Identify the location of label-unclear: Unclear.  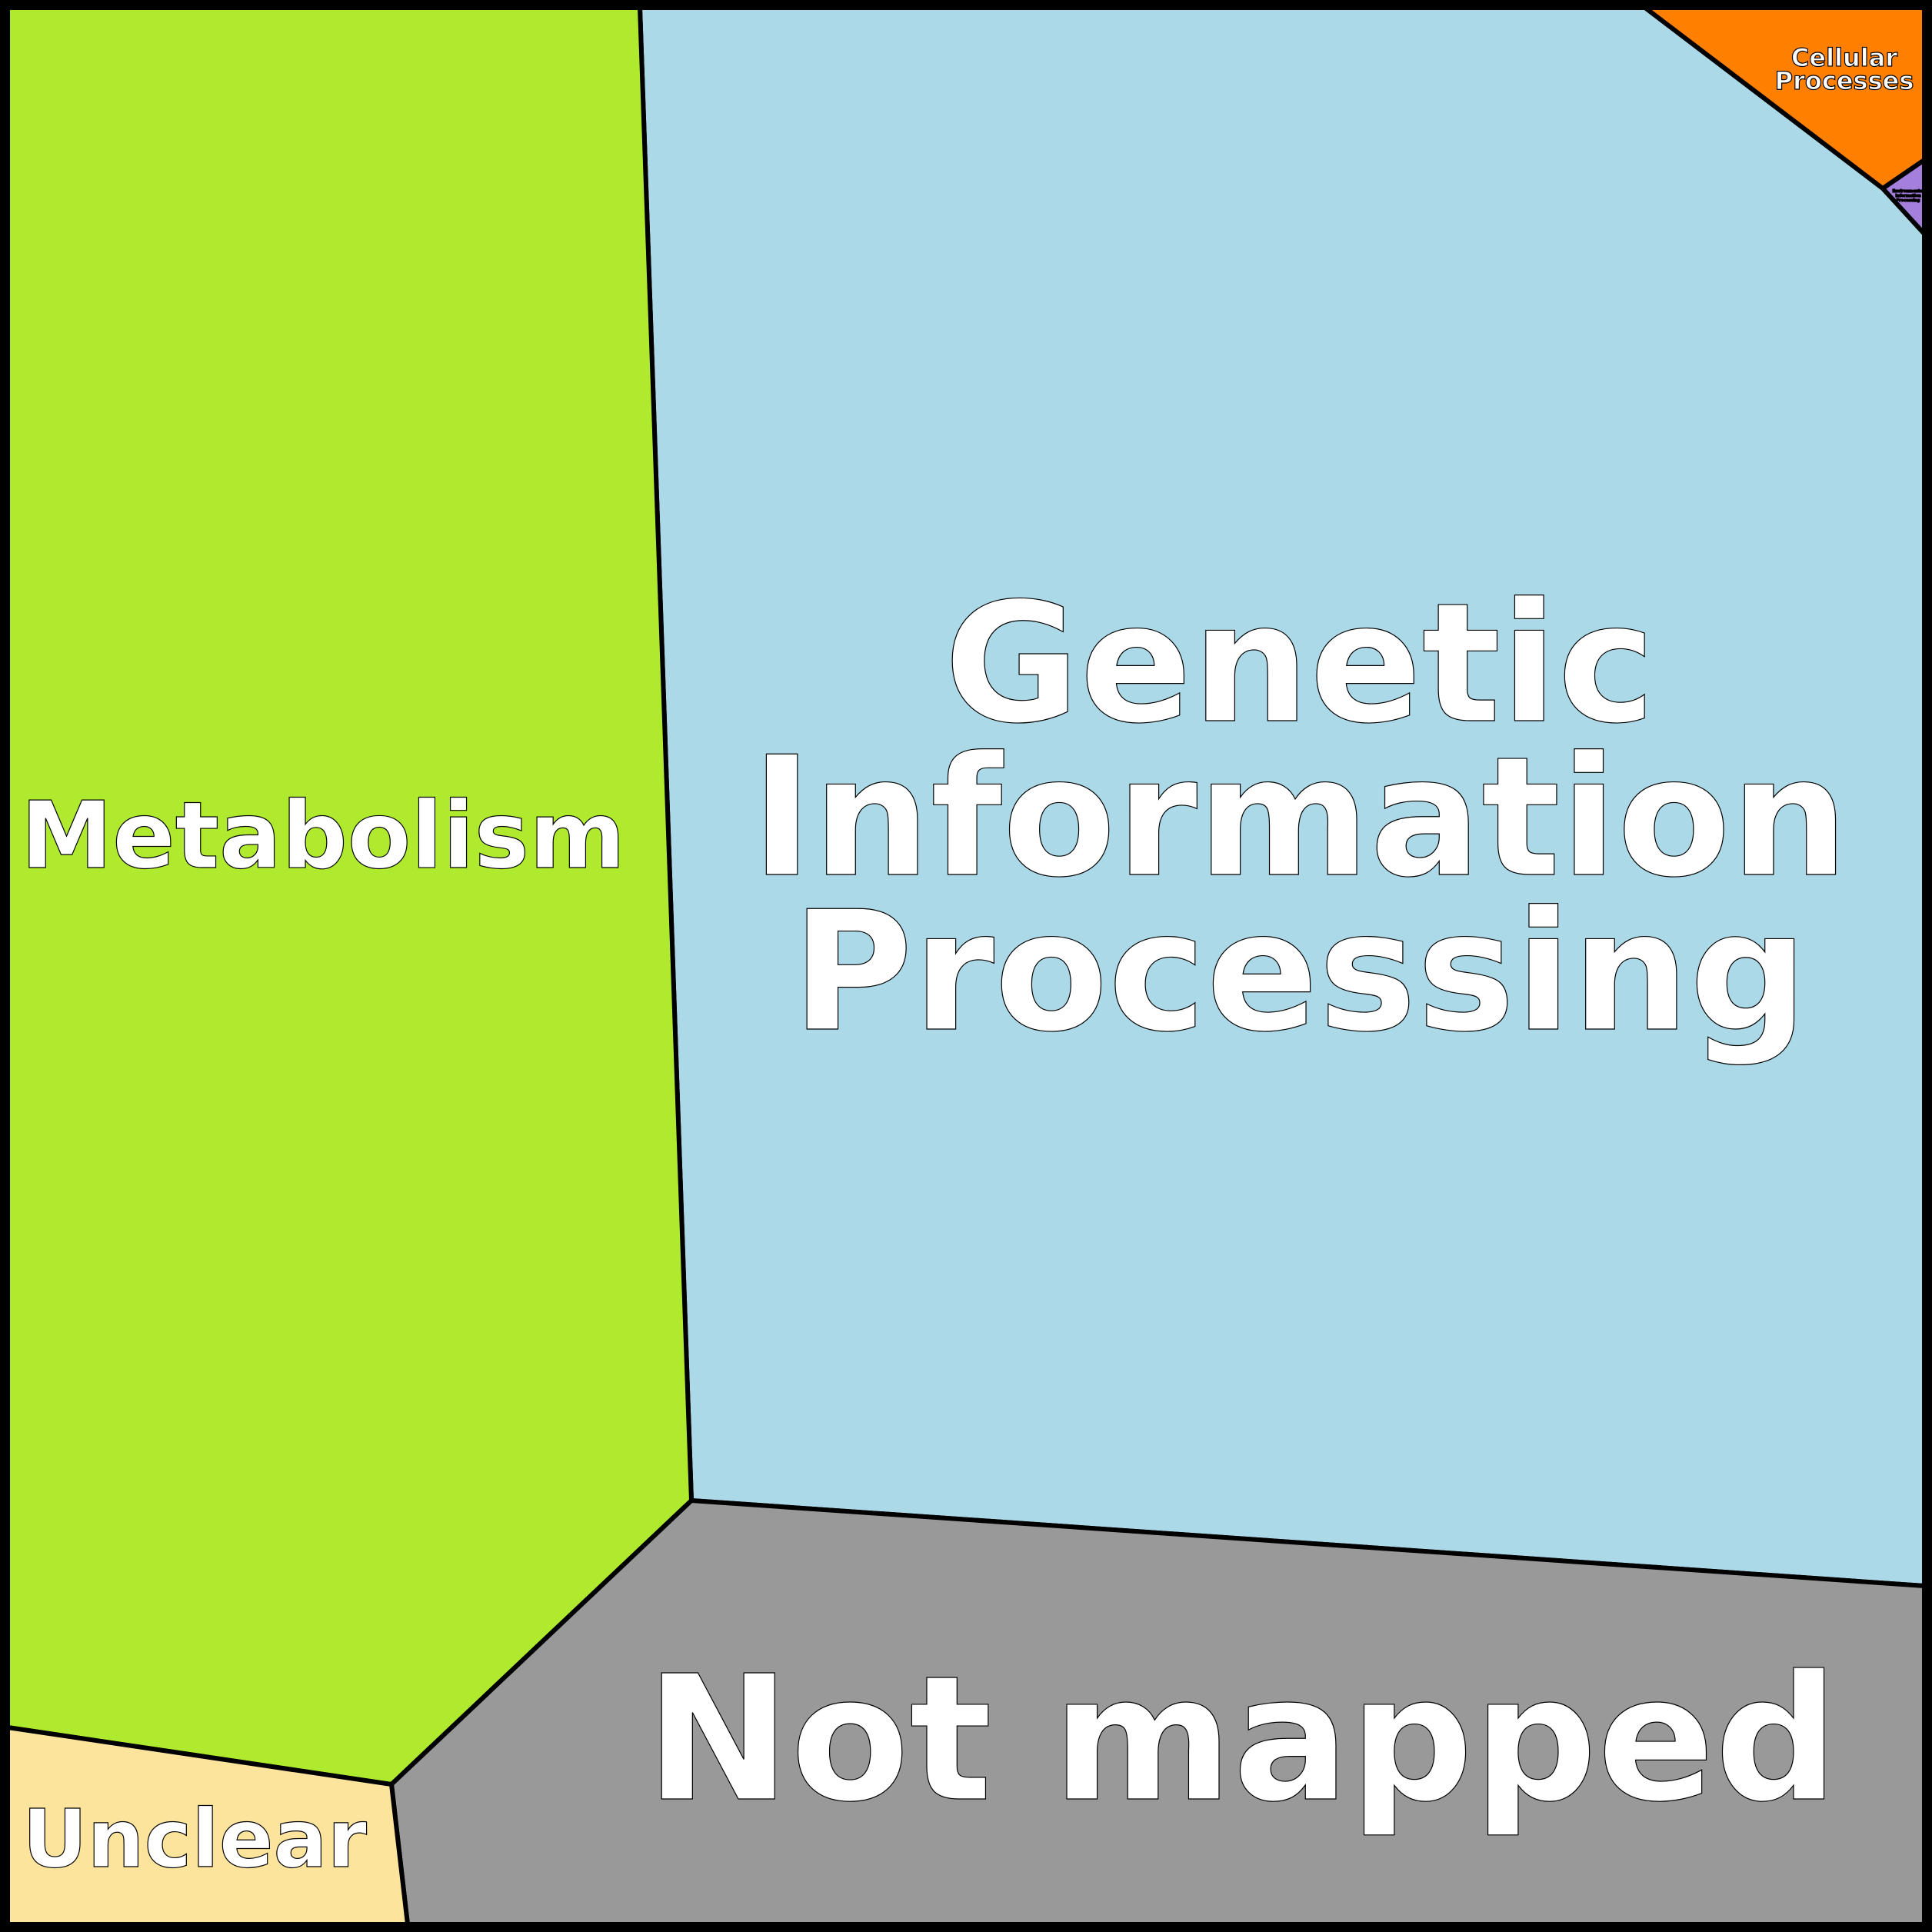
(194, 1839).